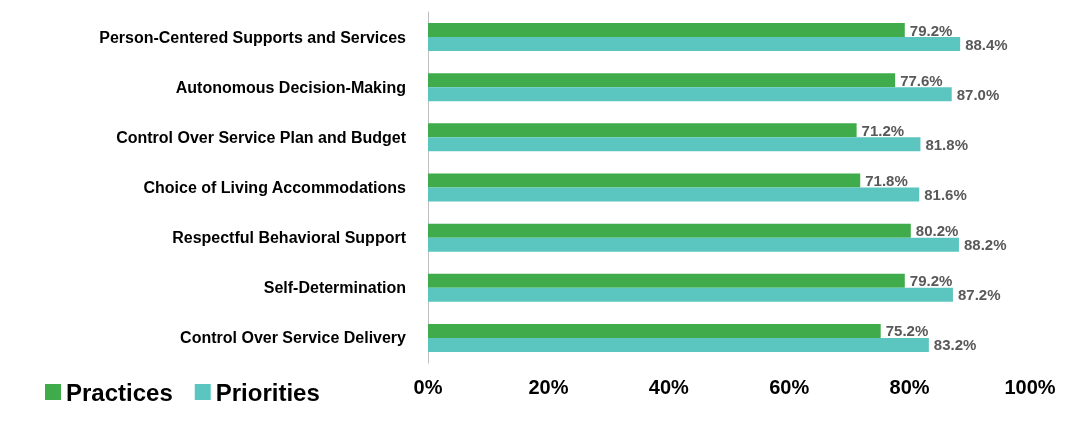 The height and width of the screenshot is (425, 1082). What do you see at coordinates (937, 231) in the screenshot?
I see `data-label: 80.2%` at bounding box center [937, 231].